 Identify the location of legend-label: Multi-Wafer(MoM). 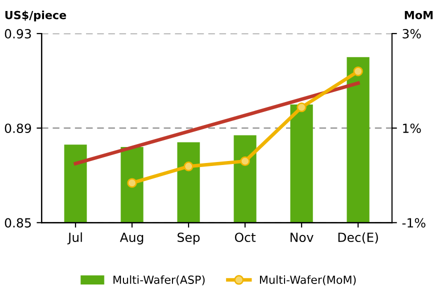
(308, 280).